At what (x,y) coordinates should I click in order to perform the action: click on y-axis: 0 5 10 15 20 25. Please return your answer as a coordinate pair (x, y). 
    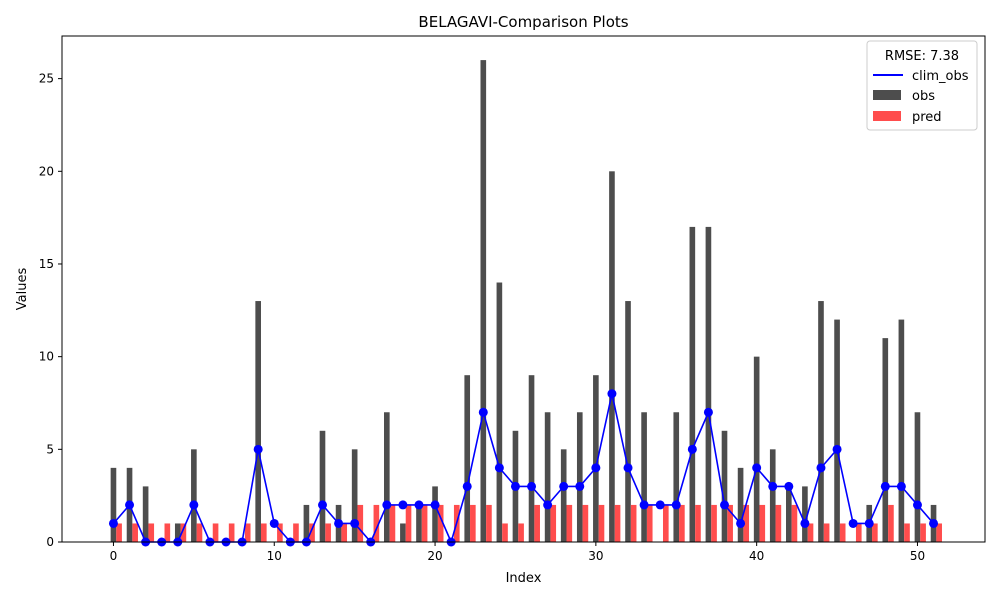
    Looking at the image, I should click on (50, 310).